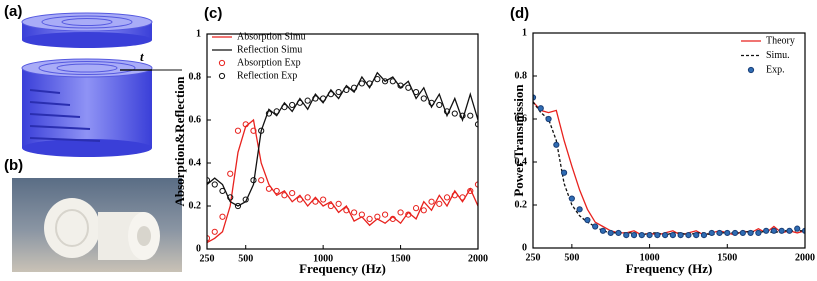  Describe the element at coordinates (207, 258) in the screenshot. I see `x-tick-label: 250` at that location.